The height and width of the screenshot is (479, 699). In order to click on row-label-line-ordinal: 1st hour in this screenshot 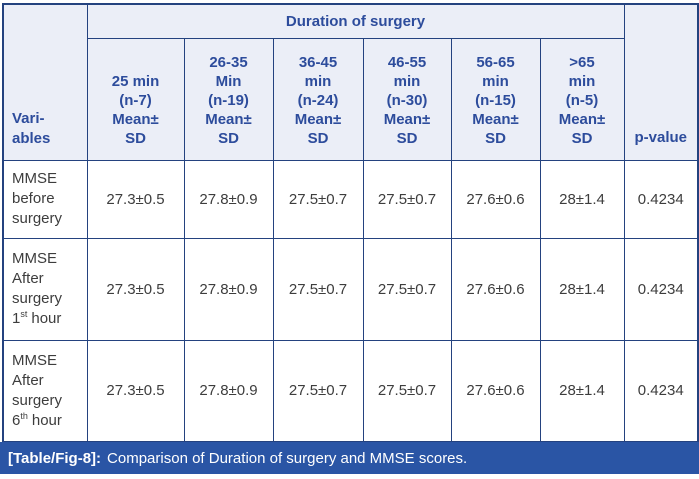, I will do `click(47, 319)`.